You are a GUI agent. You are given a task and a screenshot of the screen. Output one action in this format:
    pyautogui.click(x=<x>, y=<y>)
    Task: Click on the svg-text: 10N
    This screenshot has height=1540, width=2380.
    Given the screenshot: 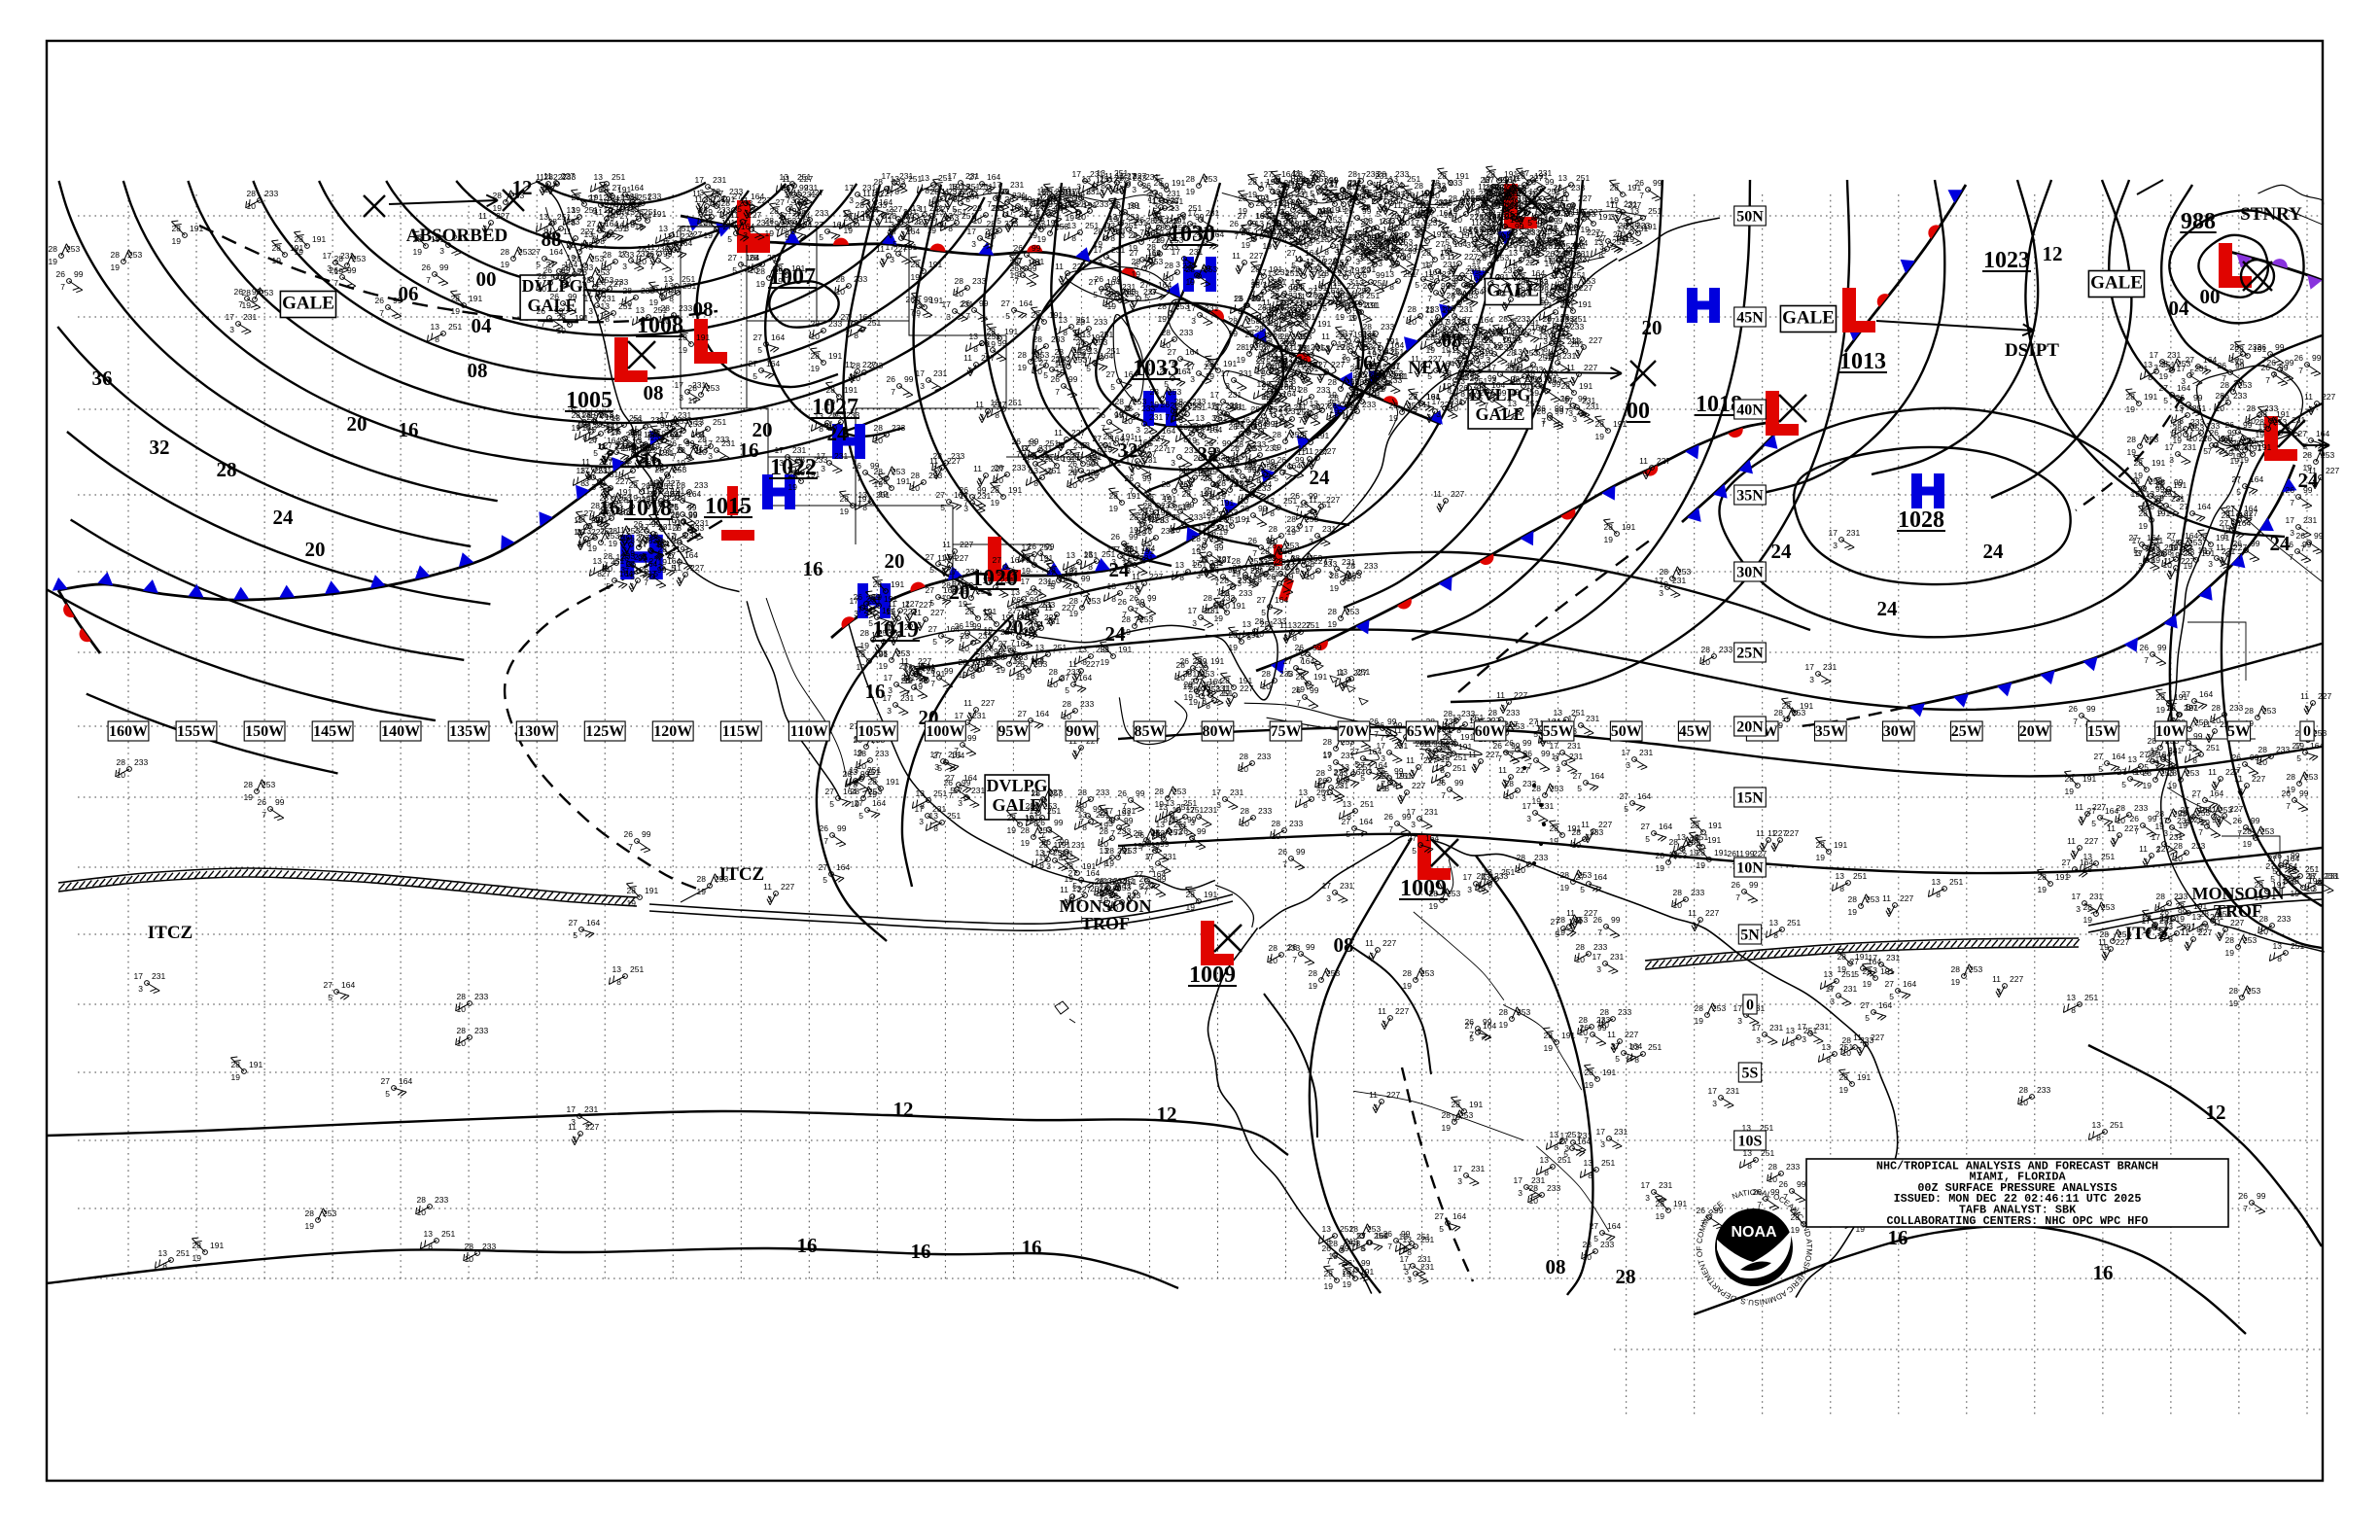 What is the action you would take?
    pyautogui.click(x=1750, y=868)
    